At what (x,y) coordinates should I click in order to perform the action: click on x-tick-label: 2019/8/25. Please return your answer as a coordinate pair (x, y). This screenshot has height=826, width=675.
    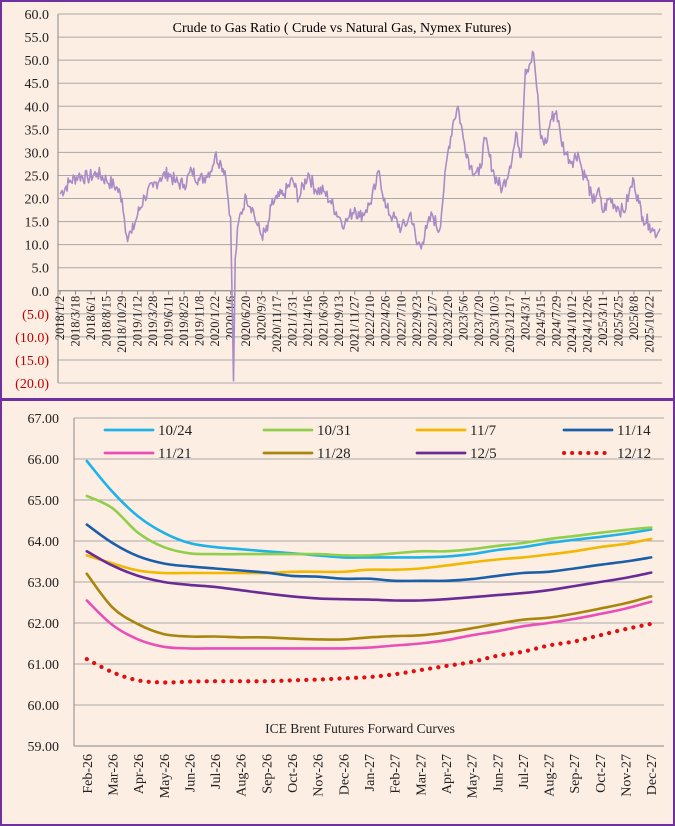
    Looking at the image, I should click on (184, 321).